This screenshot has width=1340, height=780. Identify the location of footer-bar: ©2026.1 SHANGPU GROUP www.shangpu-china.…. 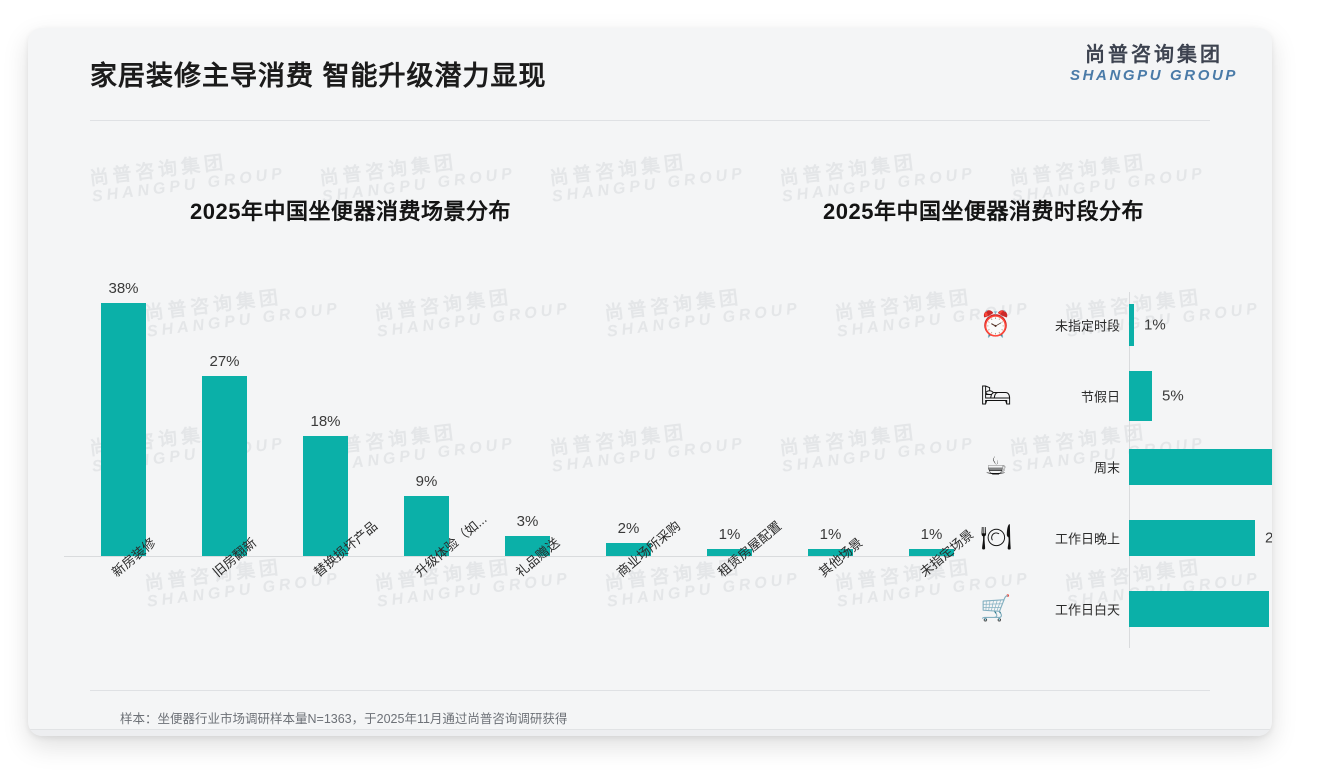
(650, 732).